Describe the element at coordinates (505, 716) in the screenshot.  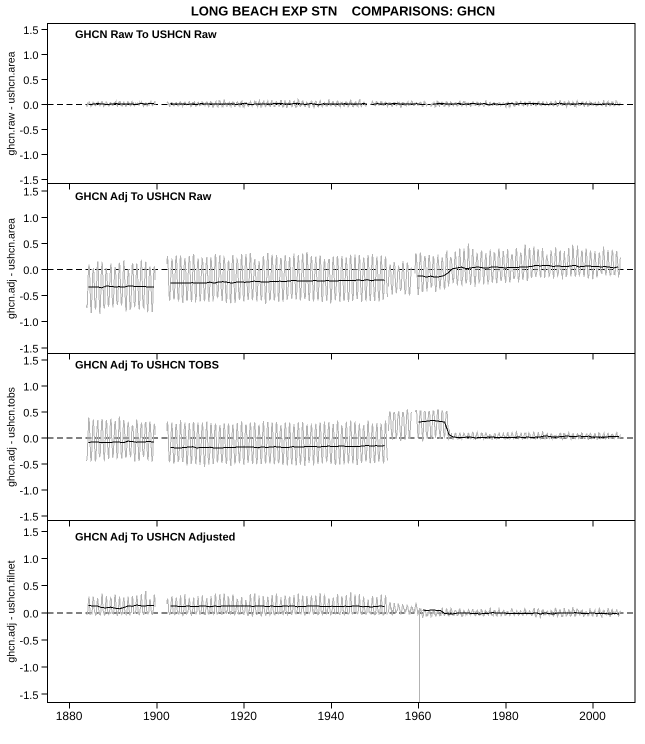
I see `svg-text: 1980` at that location.